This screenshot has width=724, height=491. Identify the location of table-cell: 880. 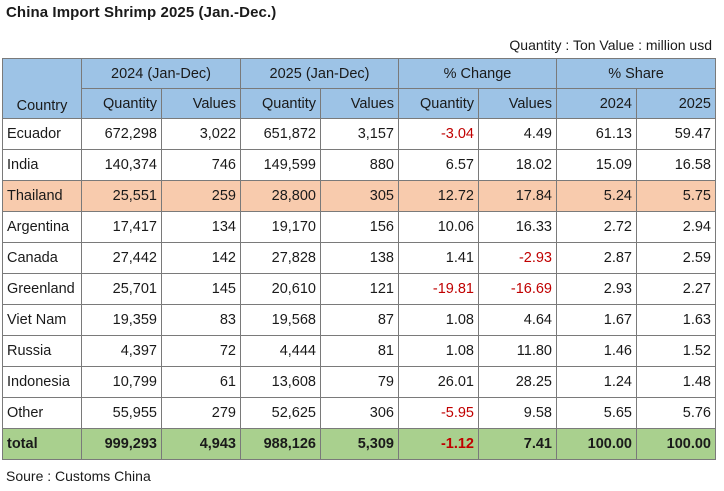
(359, 165).